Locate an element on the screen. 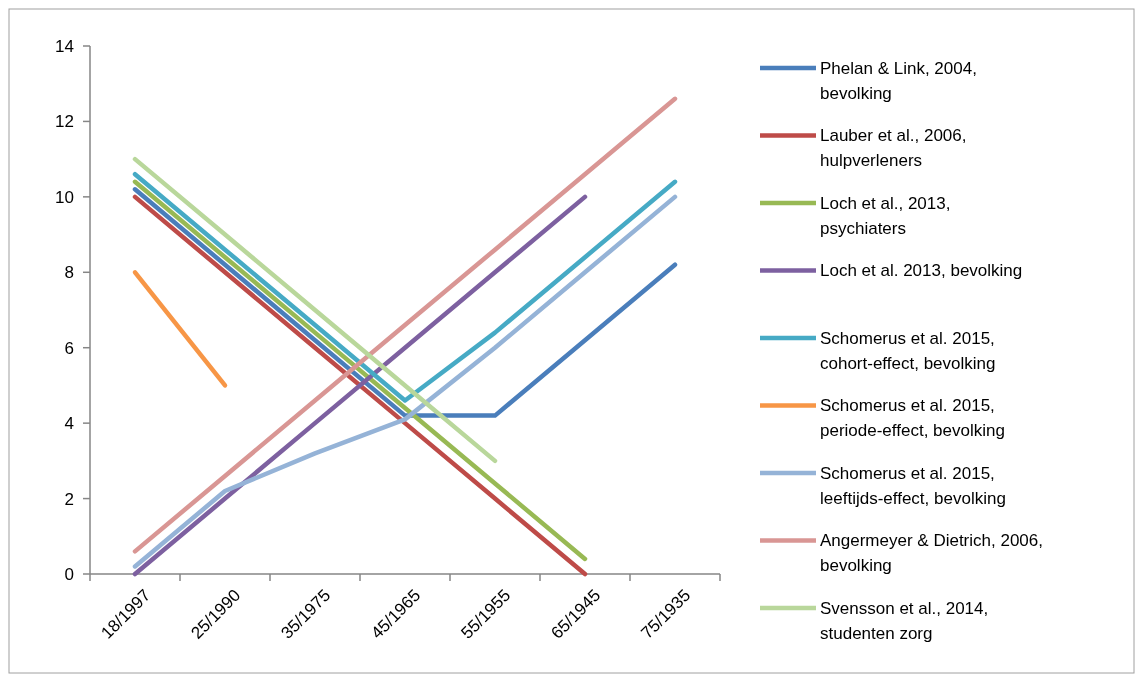  y-tick-label: 4 is located at coordinates (69, 424).